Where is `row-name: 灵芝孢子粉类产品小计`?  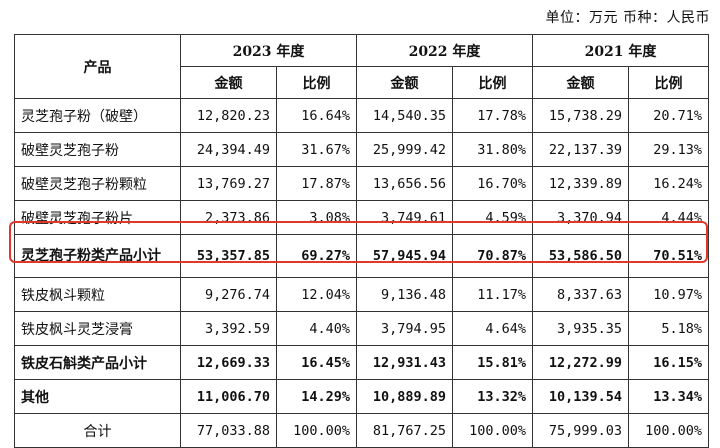
row-name: 灵芝孢子粉类产品小计 is located at coordinates (97, 256).